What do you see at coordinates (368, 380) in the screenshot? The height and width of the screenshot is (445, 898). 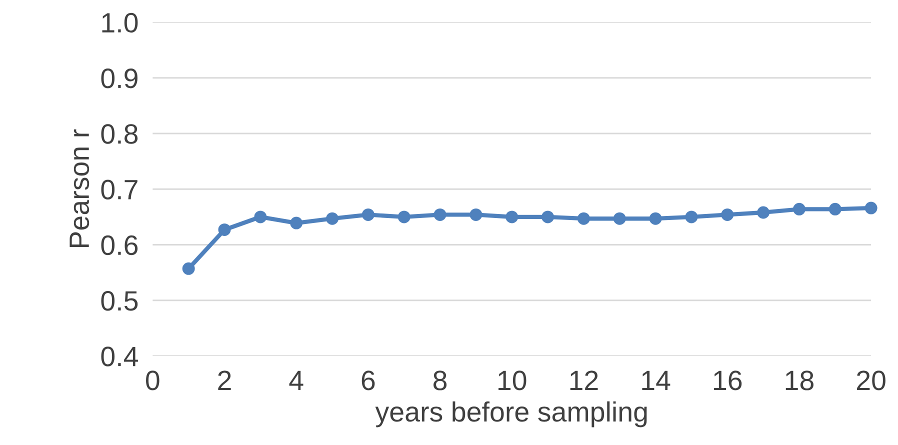 I see `x-tick-label: 6` at bounding box center [368, 380].